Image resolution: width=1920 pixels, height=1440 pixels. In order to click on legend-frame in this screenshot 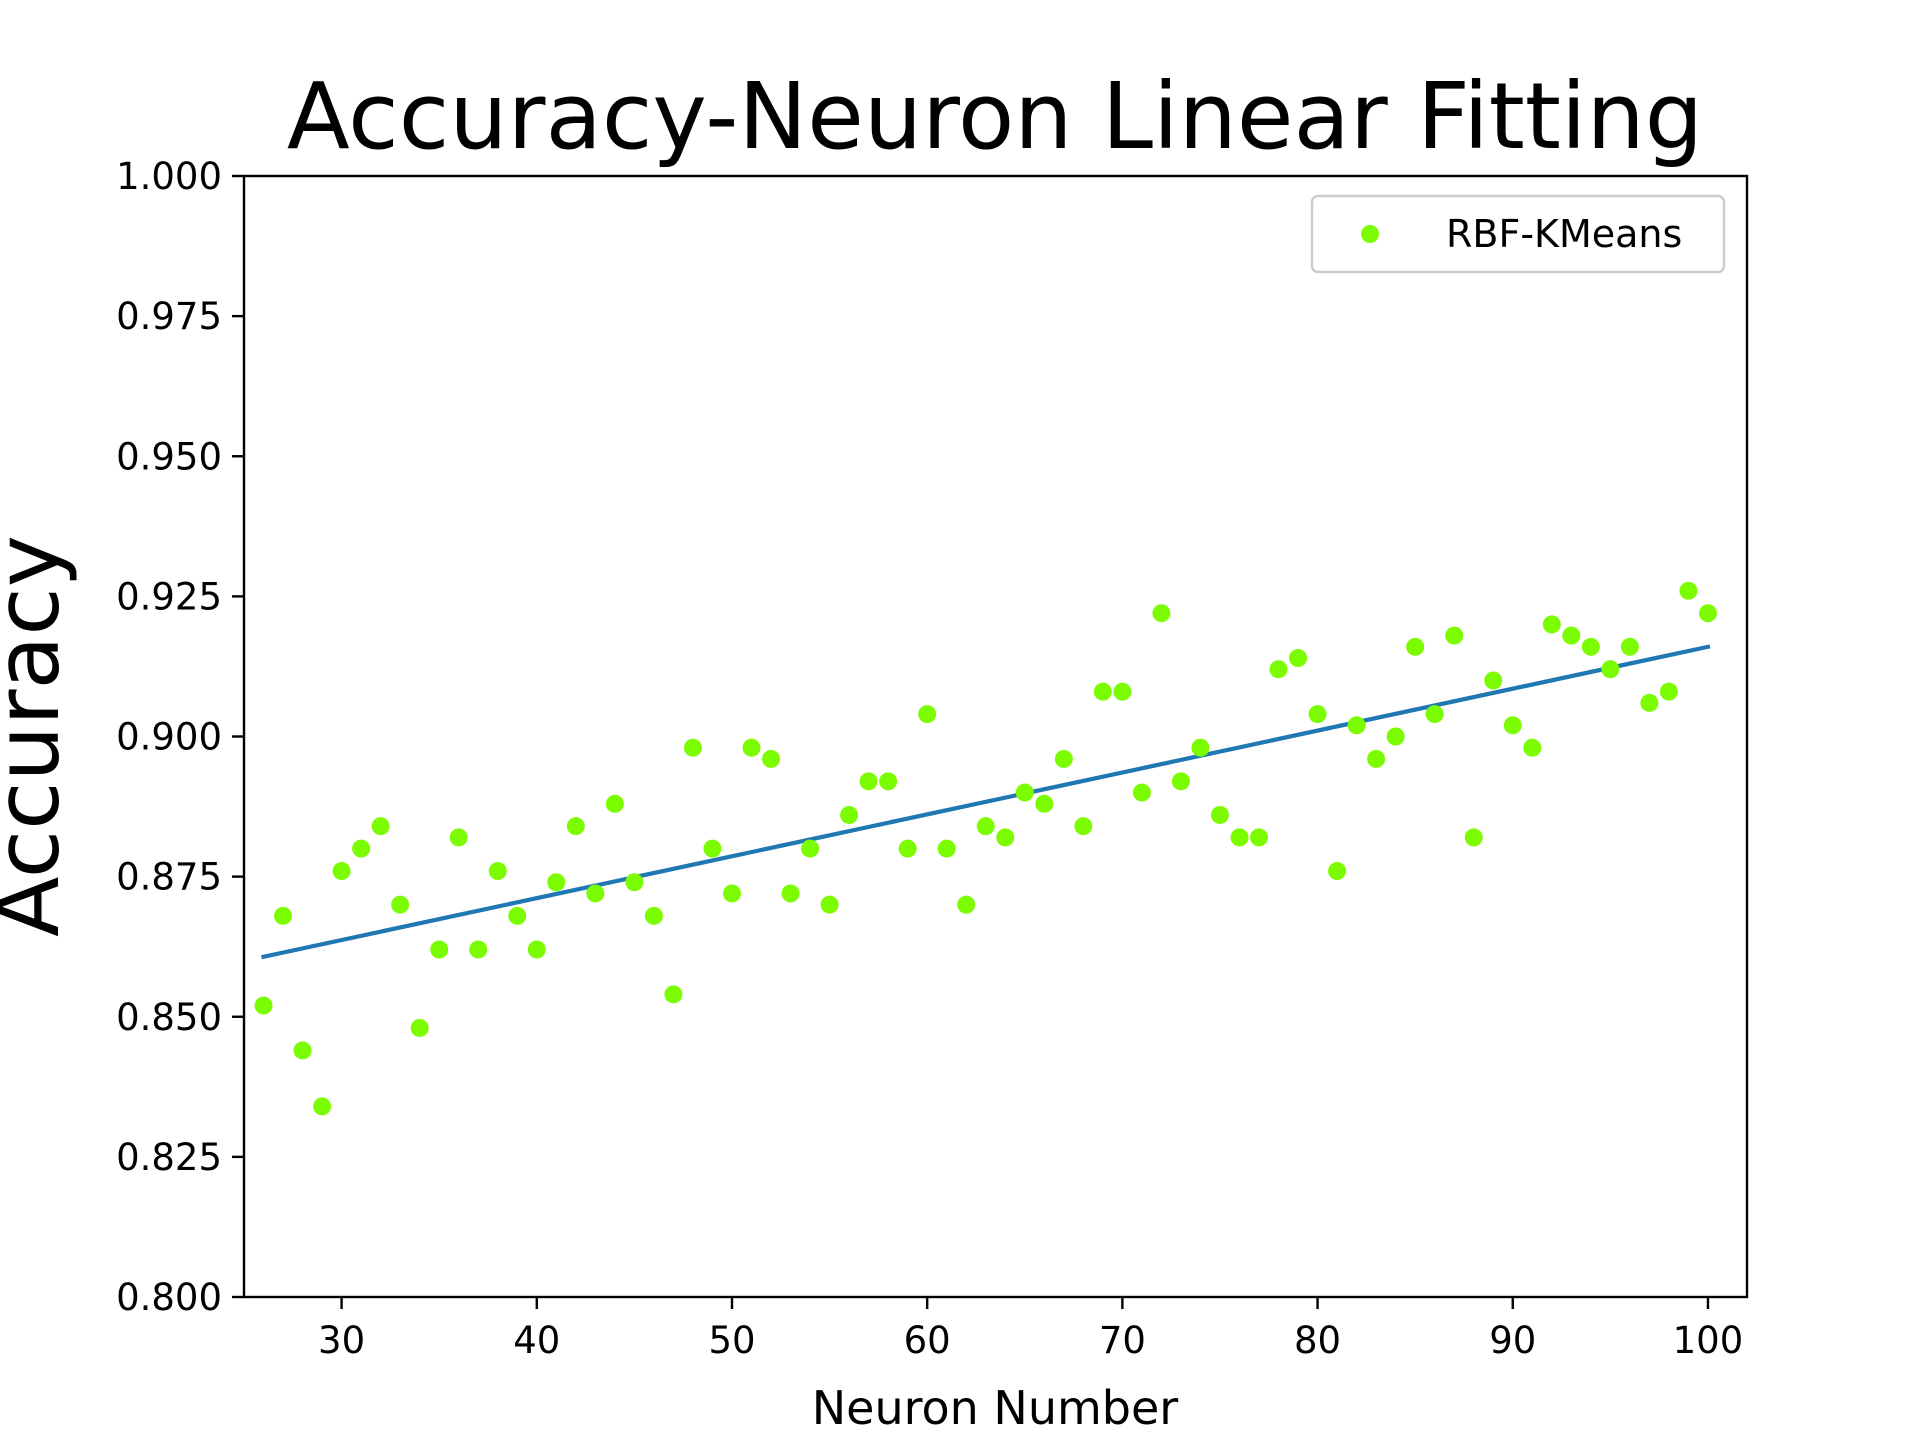, I will do `click(1518, 234)`.